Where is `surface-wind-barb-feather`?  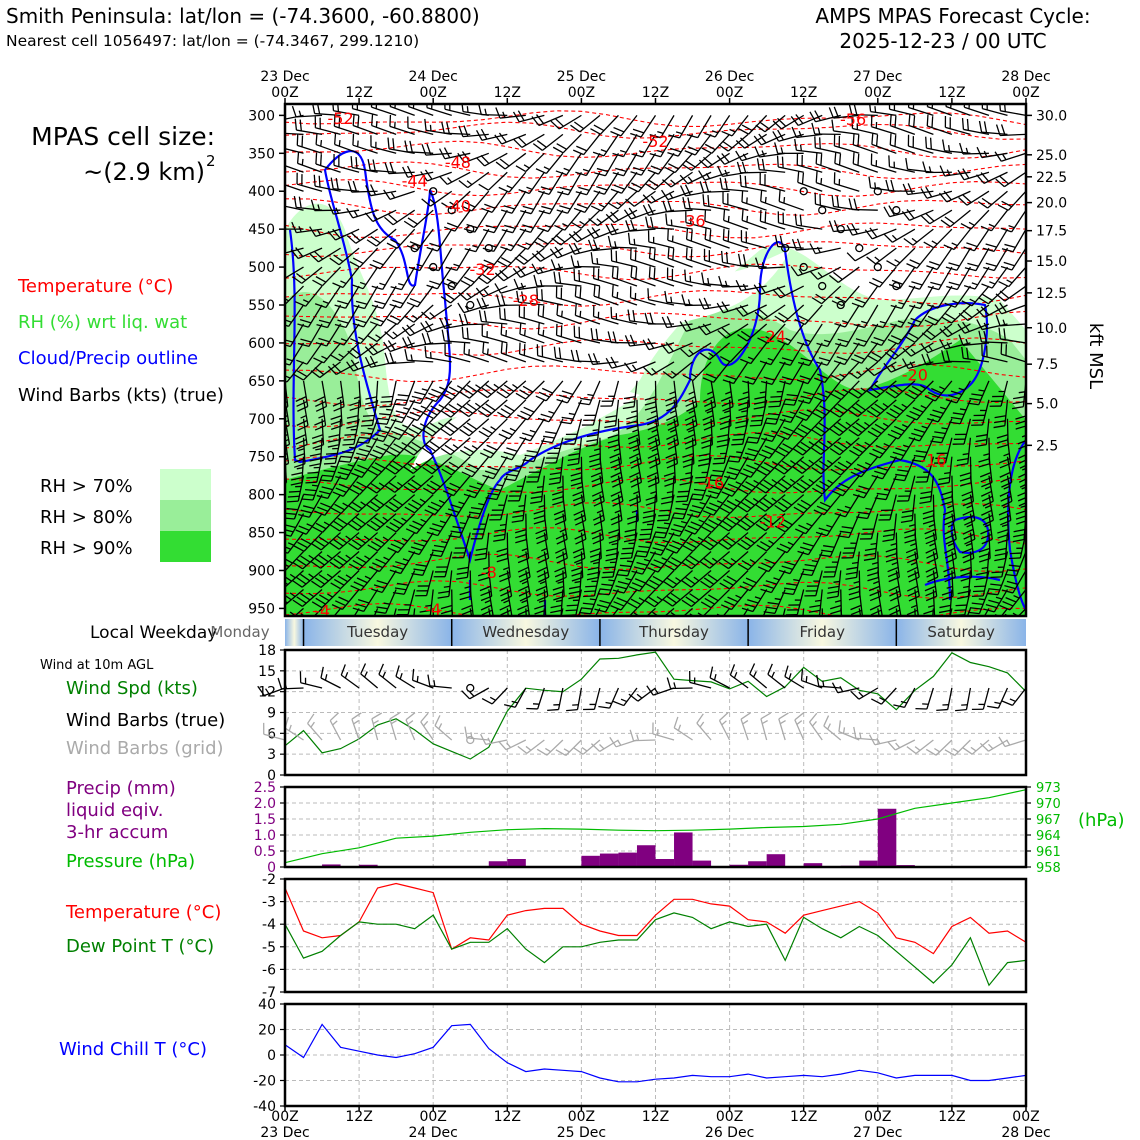
surface-wind-barb-feather is located at coordinates (711, 672).